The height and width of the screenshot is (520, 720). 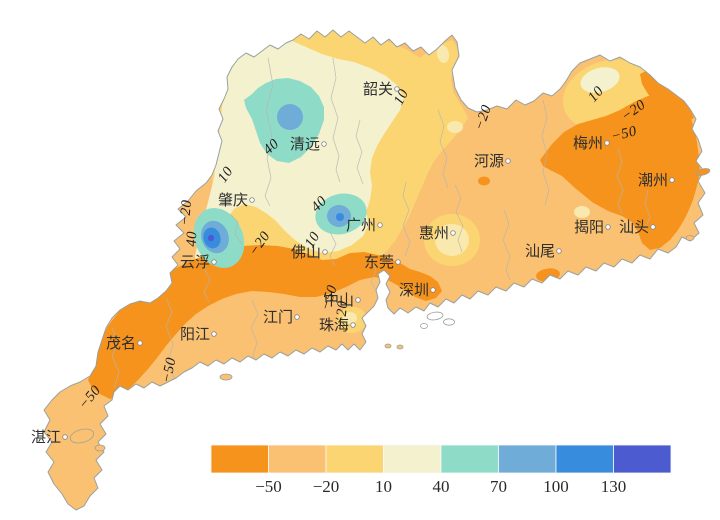 I want to click on city-marker-jiangmen, so click(x=297, y=317).